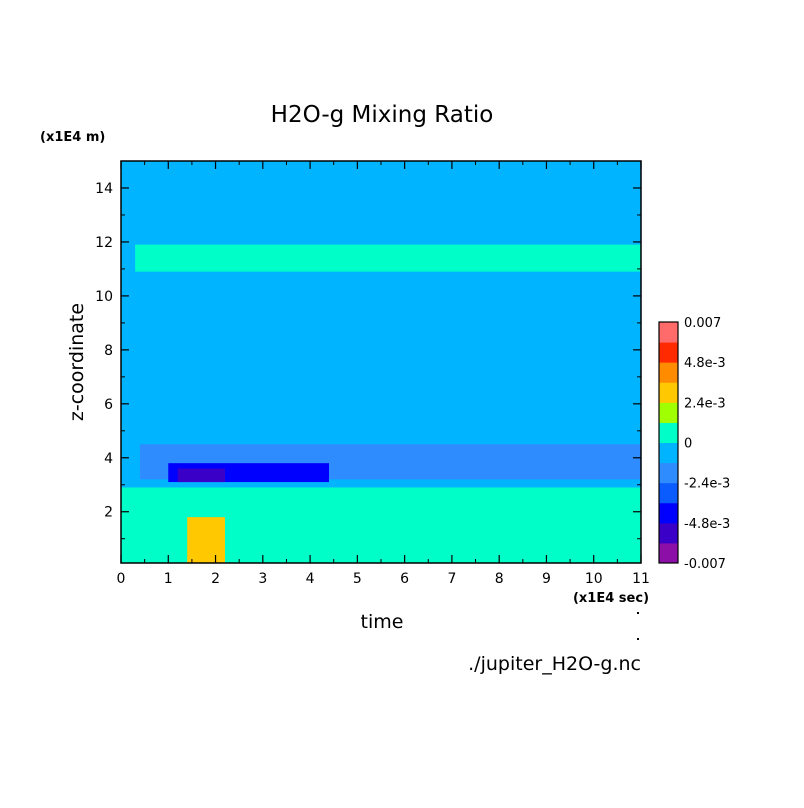 The width and height of the screenshot is (804, 808). What do you see at coordinates (382, 115) in the screenshot?
I see `chart-title: H2O-g Mixing Ratio` at bounding box center [382, 115].